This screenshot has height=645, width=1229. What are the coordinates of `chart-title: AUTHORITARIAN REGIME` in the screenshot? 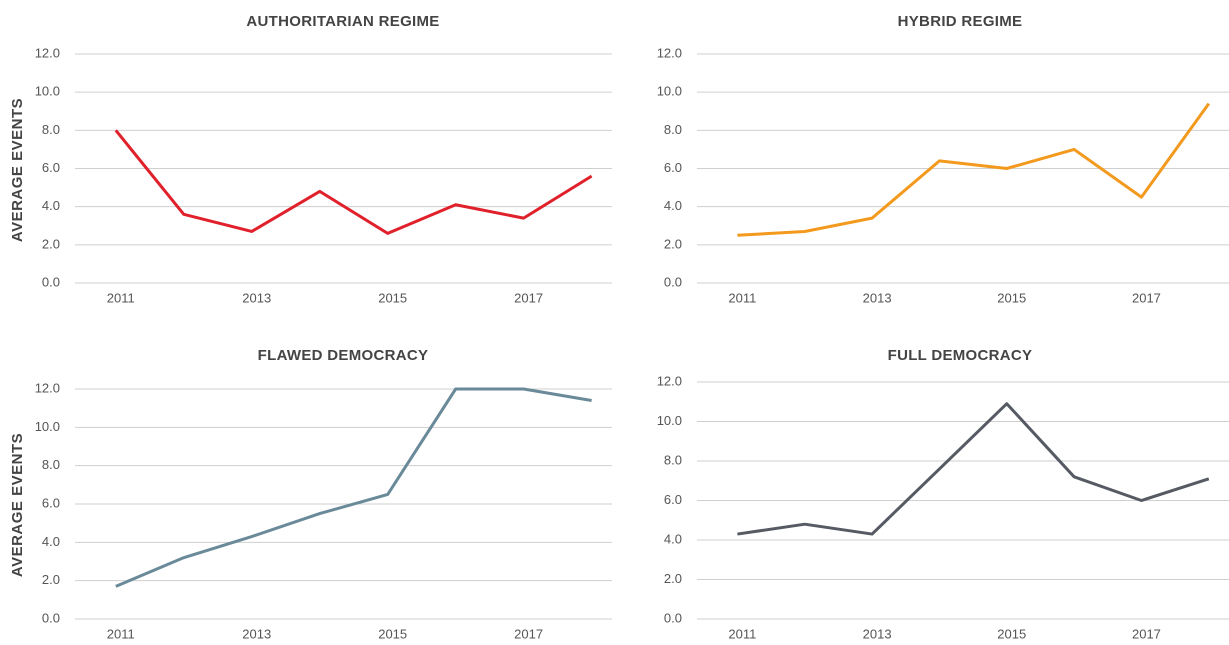 It's located at (342, 21).